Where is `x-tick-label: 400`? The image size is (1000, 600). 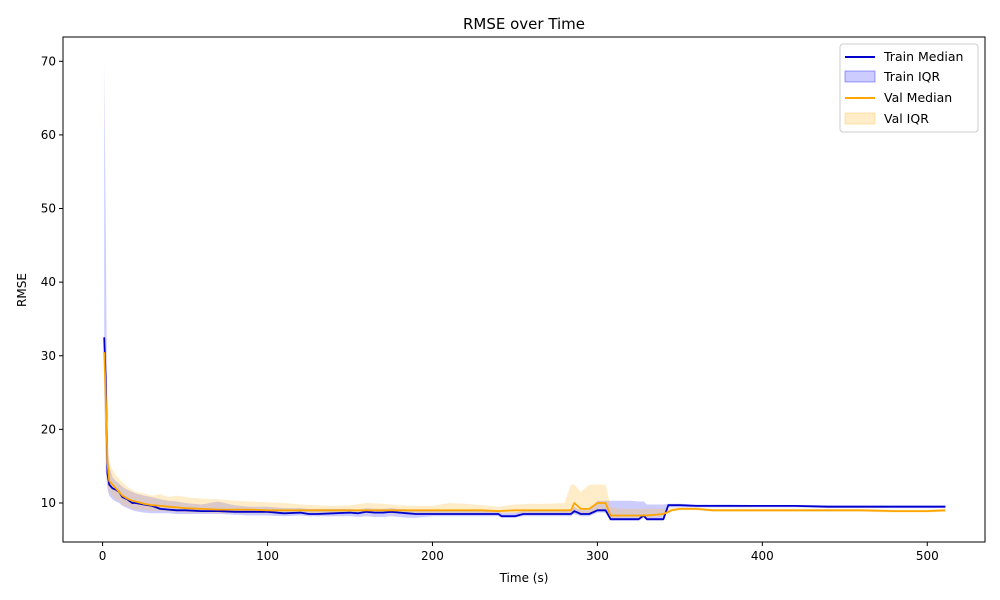 x-tick-label: 400 is located at coordinates (762, 556).